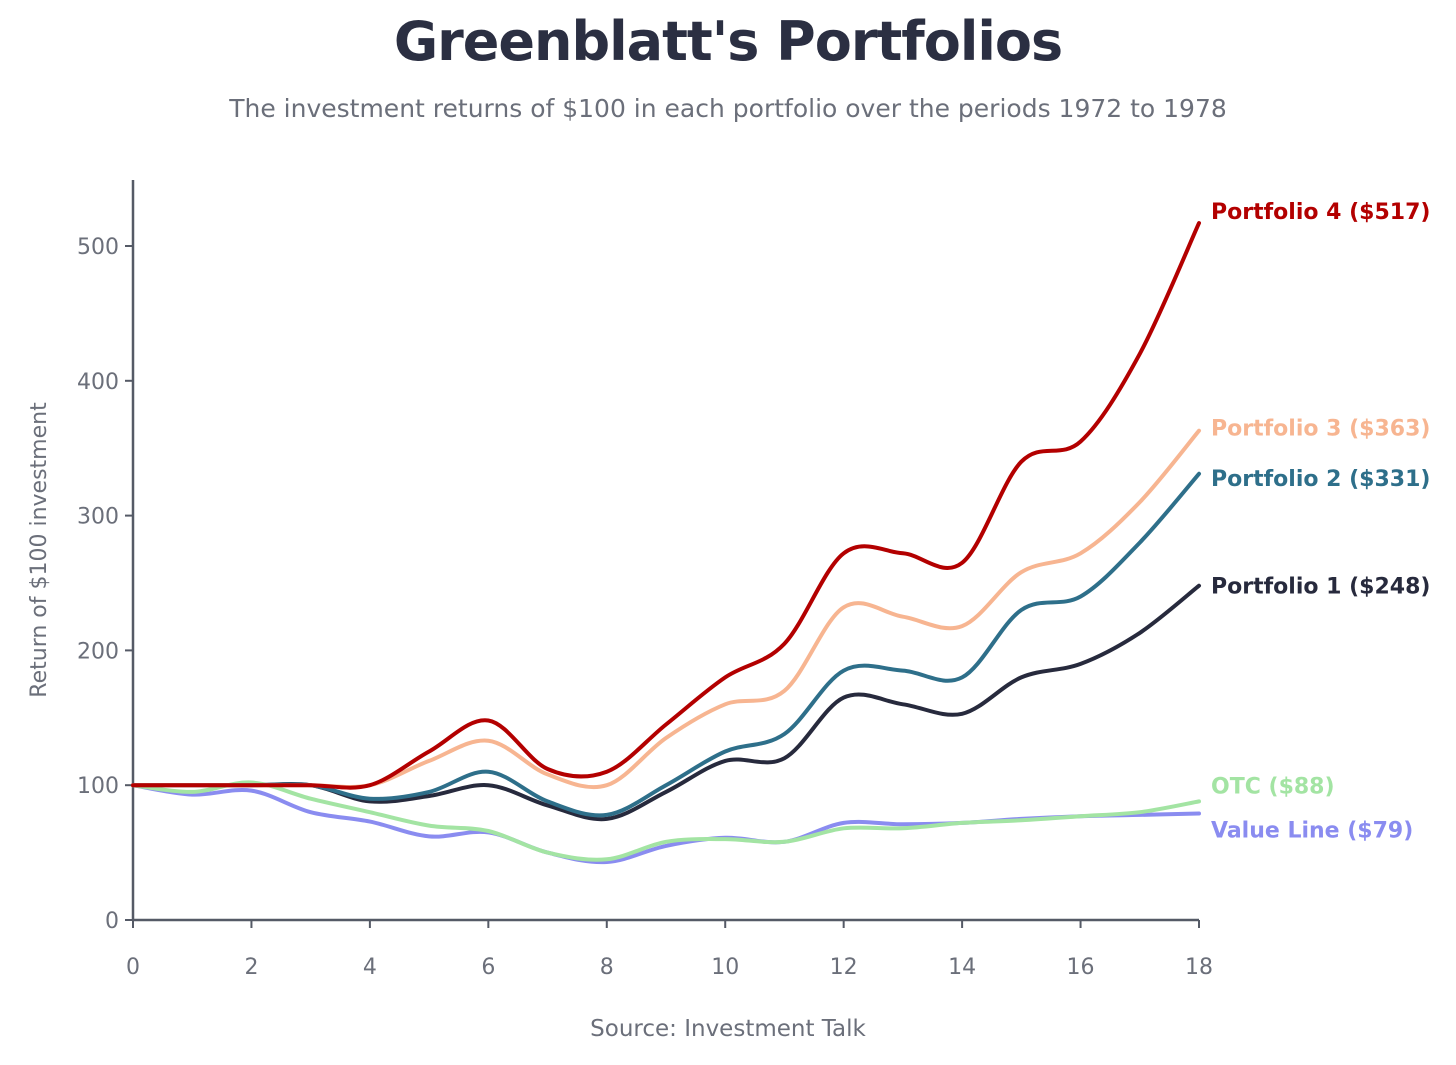 The height and width of the screenshot is (1065, 1456). I want to click on x-tick-label: 14, so click(962, 967).